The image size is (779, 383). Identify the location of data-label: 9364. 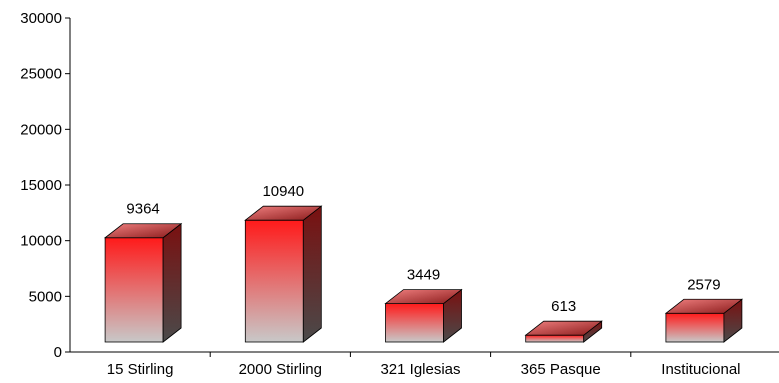
(142, 209).